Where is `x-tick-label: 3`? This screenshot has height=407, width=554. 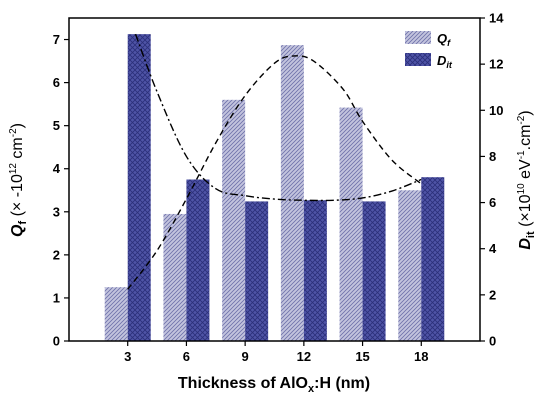 x-tick-label: 3 is located at coordinates (127, 356).